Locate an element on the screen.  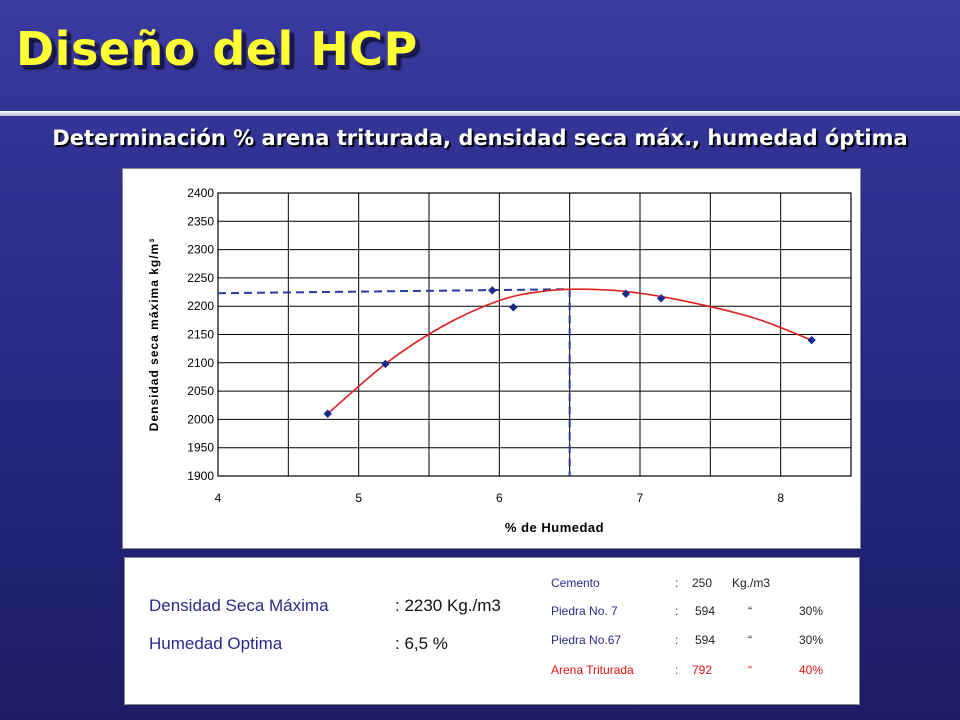
x-tick-label: 5 is located at coordinates (358, 498).